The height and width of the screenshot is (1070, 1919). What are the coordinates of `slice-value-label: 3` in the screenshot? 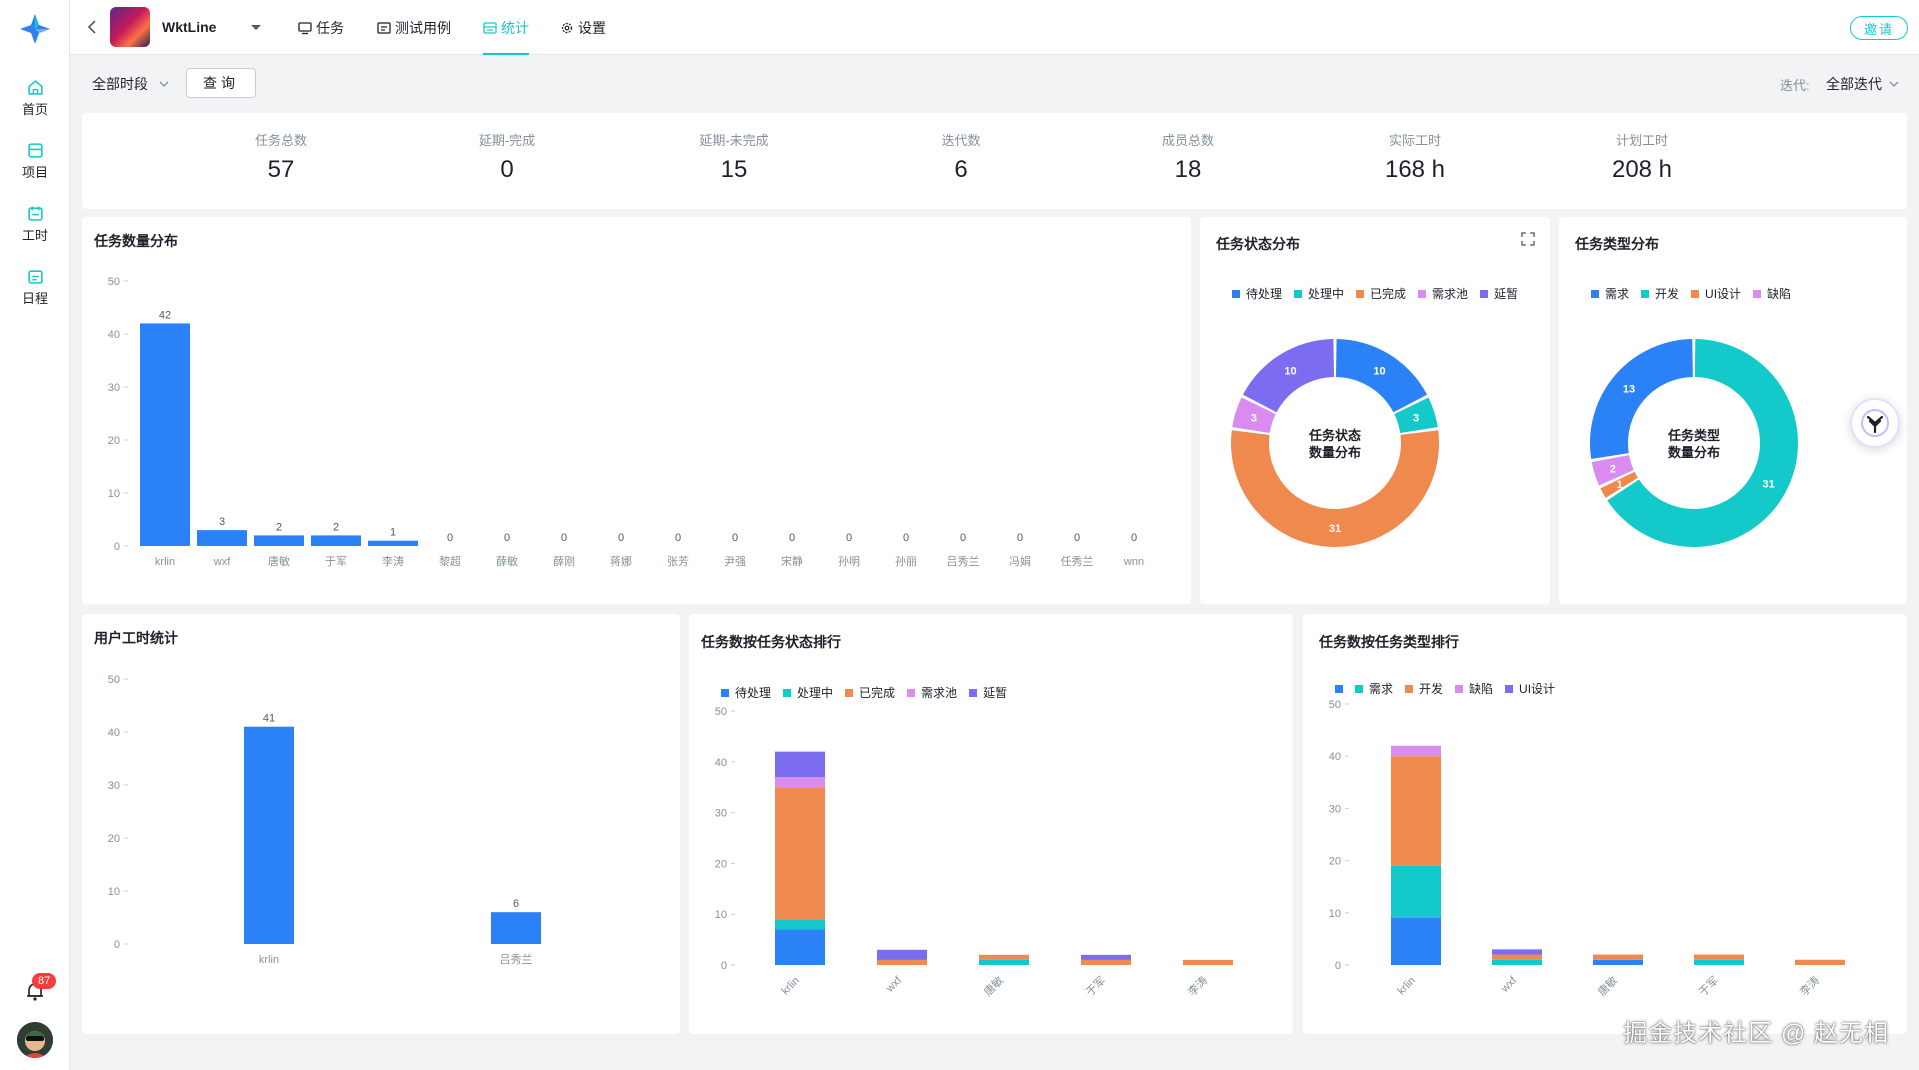 It's located at (1416, 419).